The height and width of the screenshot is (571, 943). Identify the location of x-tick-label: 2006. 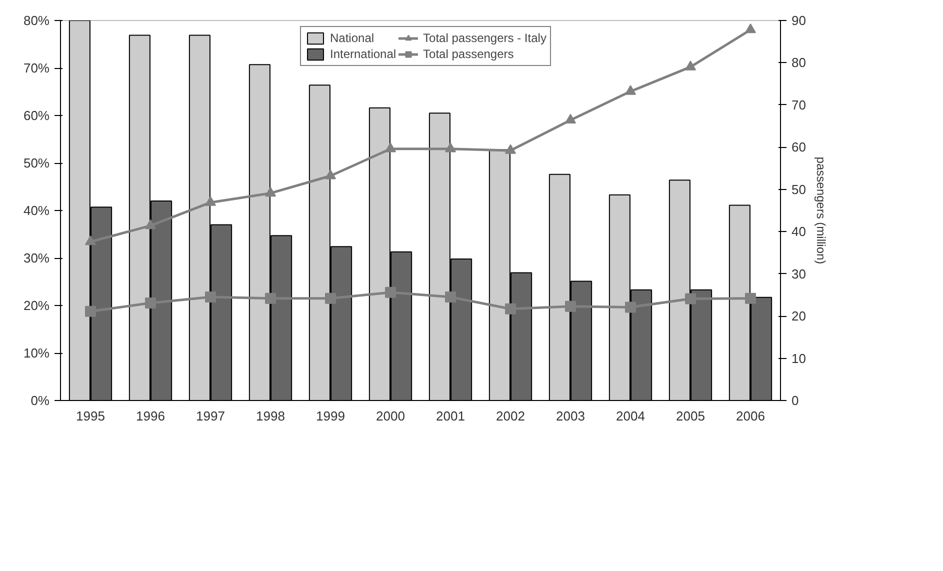
(750, 416).